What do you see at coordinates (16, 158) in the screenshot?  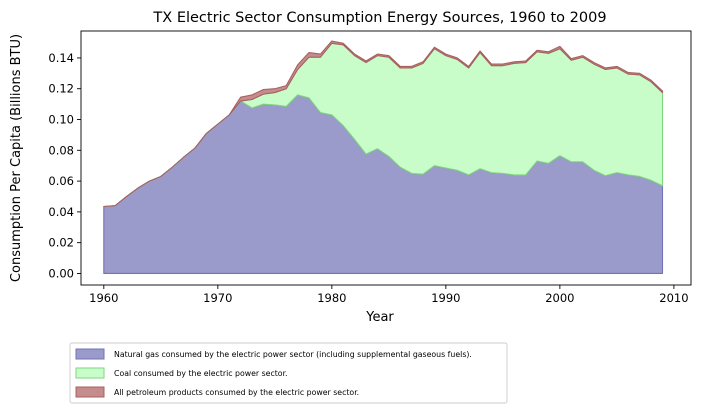 I see `y-axis-label: Consumption Per Capita (Billions BTU)` at bounding box center [16, 158].